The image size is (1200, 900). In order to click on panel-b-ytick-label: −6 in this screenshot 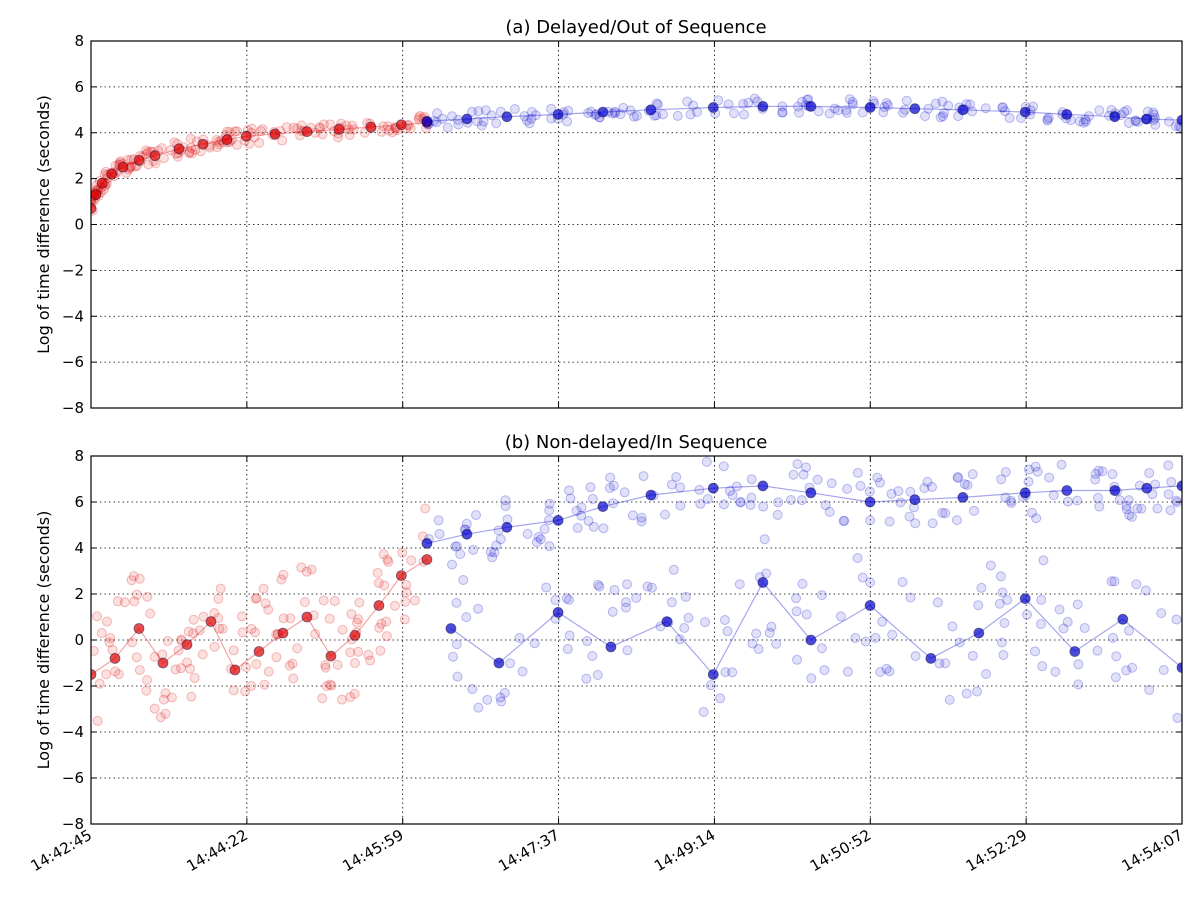, I will do `click(73, 778)`.